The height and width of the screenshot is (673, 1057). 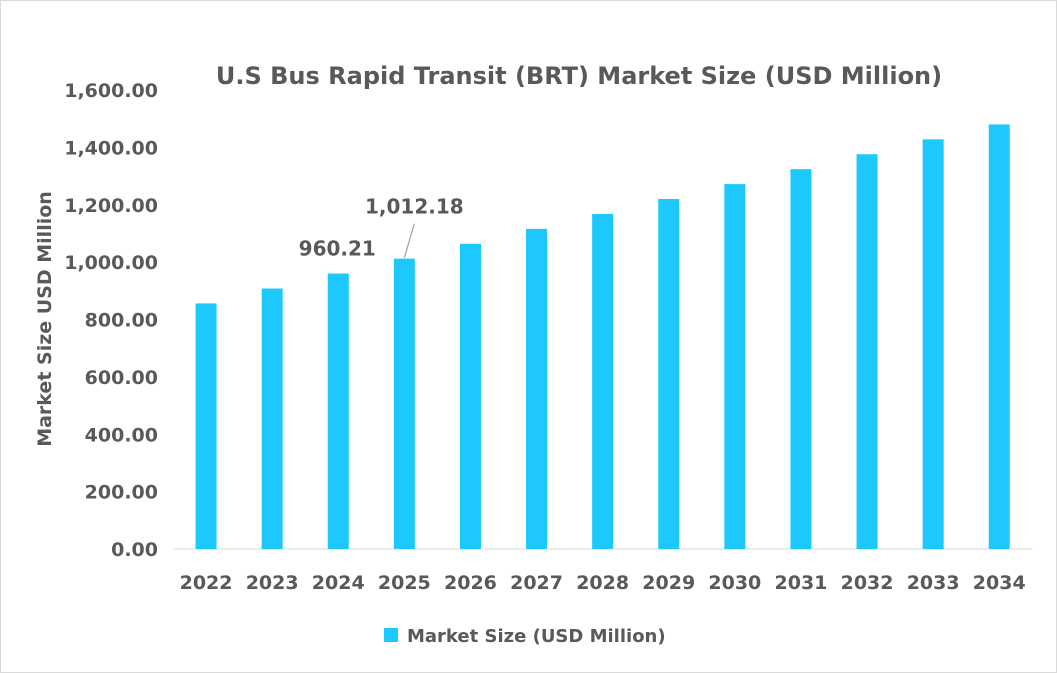 I want to click on bar-2022, so click(x=206, y=426).